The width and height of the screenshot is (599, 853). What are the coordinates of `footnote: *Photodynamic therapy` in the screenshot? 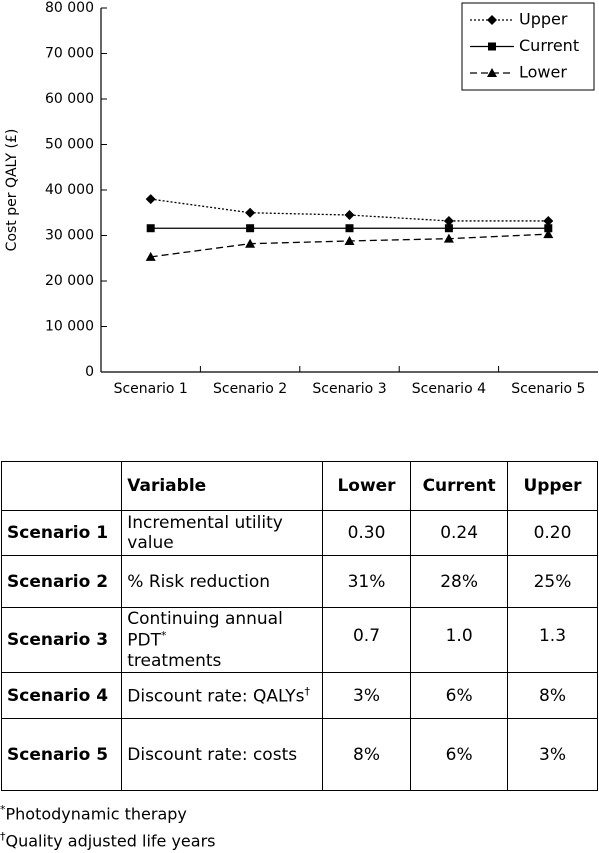 It's located at (93, 813).